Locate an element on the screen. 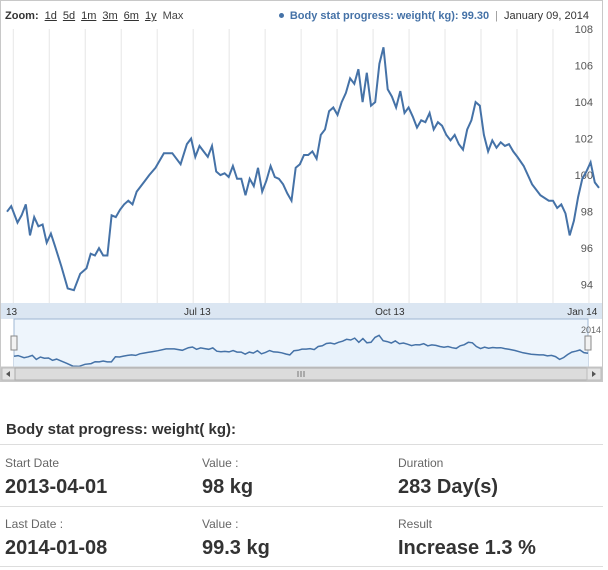 This screenshot has width=608, height=570. result-value: Increase 1.3 % is located at coordinates (467, 548).